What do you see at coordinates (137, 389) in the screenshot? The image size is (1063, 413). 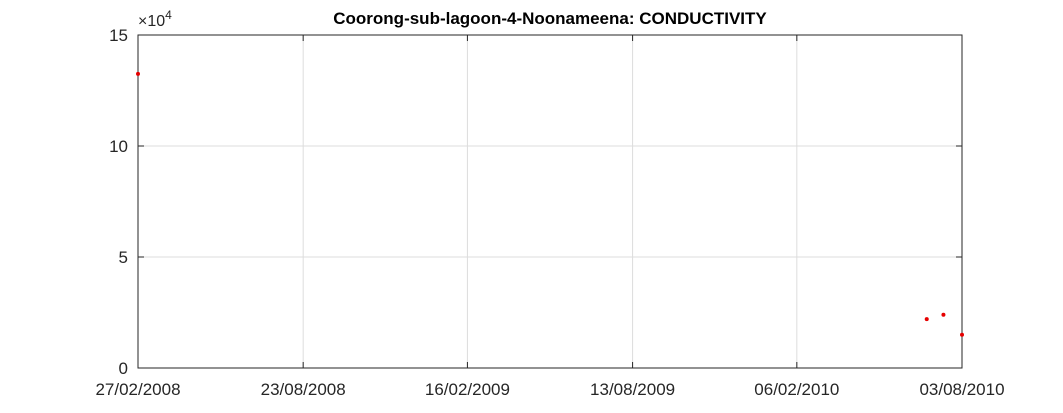 I see `x-tick-label: 27/02/2008` at bounding box center [137, 389].